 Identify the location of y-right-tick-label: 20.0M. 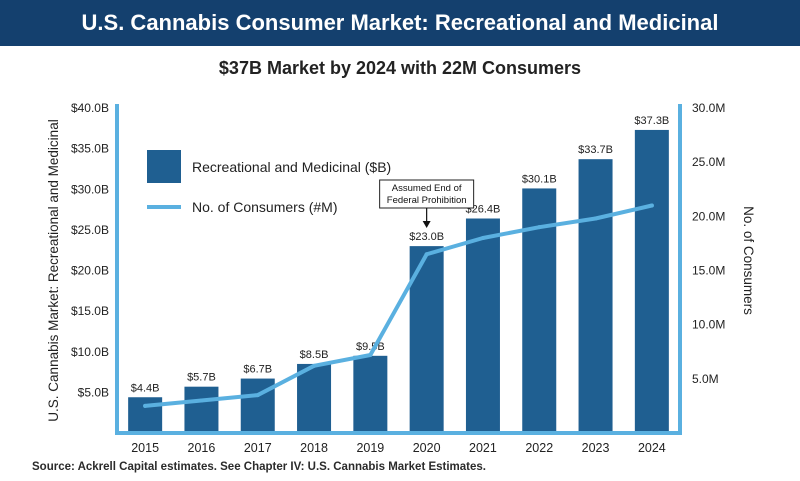
(708, 216).